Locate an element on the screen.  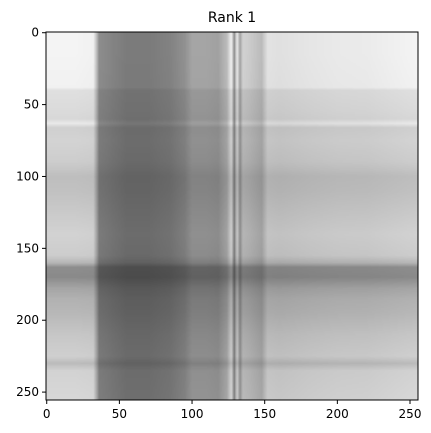
x-tick-label: 200 is located at coordinates (337, 414).